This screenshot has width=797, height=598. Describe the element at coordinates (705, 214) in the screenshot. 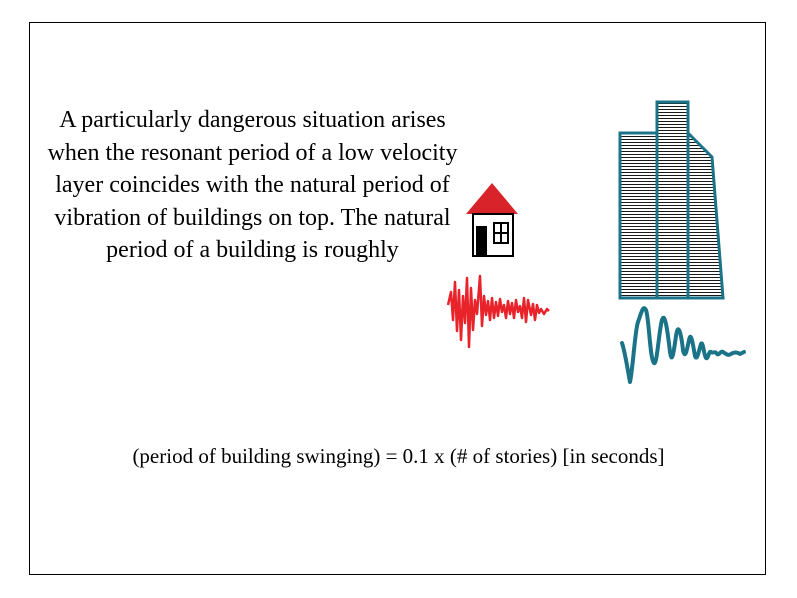

I see `tower-right` at that location.